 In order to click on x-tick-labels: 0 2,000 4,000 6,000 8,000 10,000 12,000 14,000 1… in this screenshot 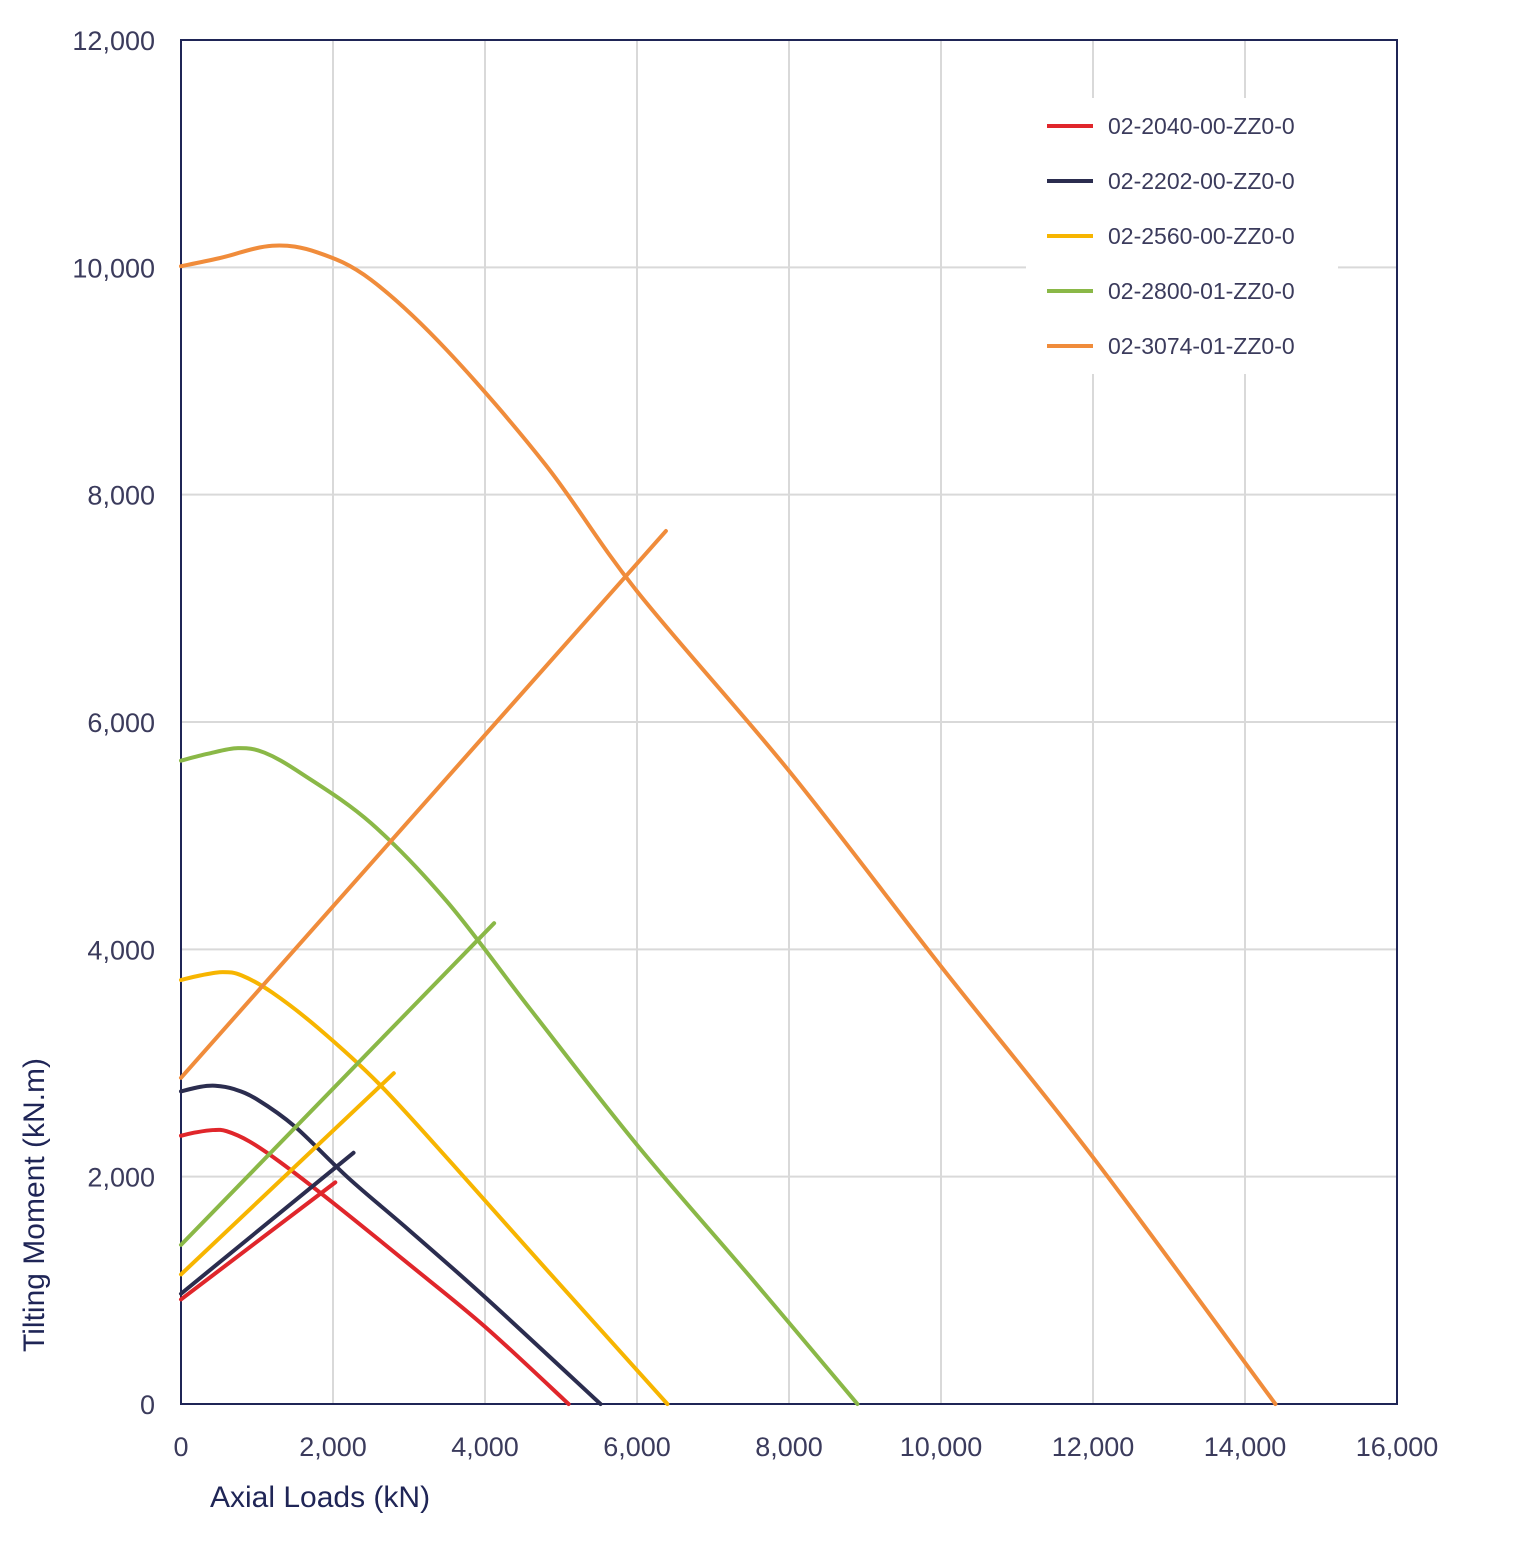, I will do `click(805, 1447)`.